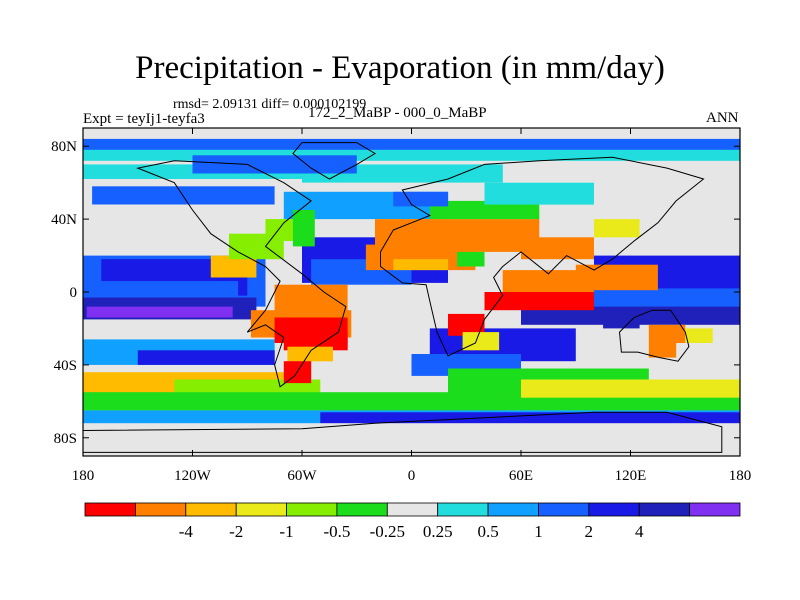 This screenshot has width=800, height=600. Describe the element at coordinates (144, 119) in the screenshot. I see `experiment-label: Expt = teyIj1-teyfa3` at that location.